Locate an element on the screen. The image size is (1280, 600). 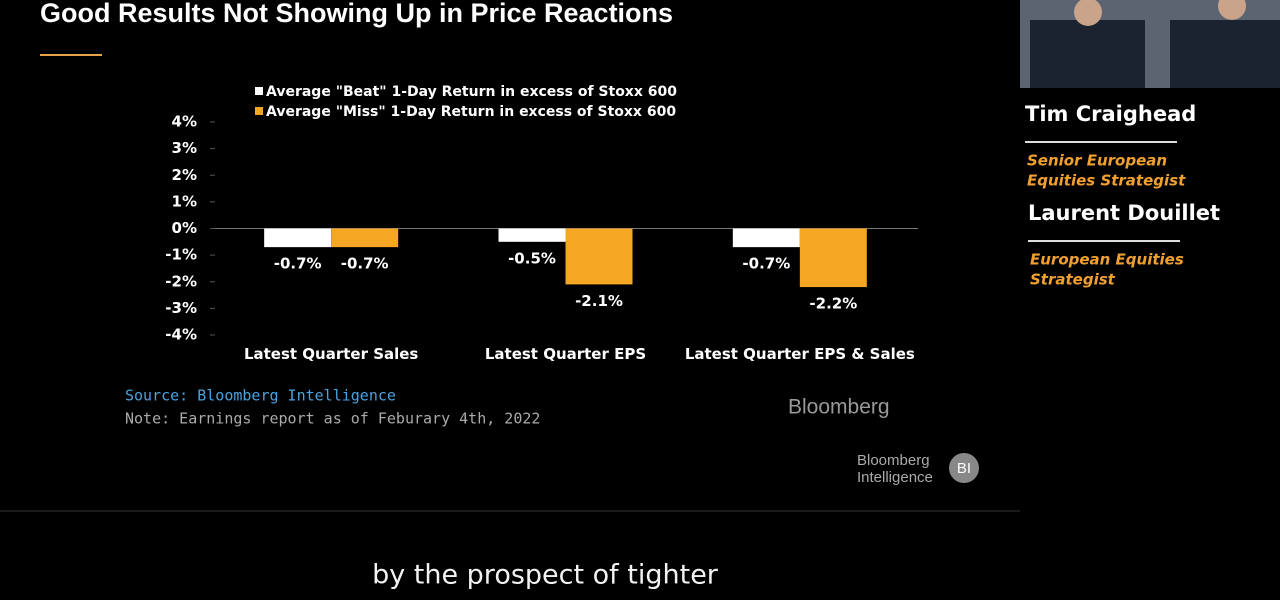
y-tick-label: 3% is located at coordinates (184, 148).